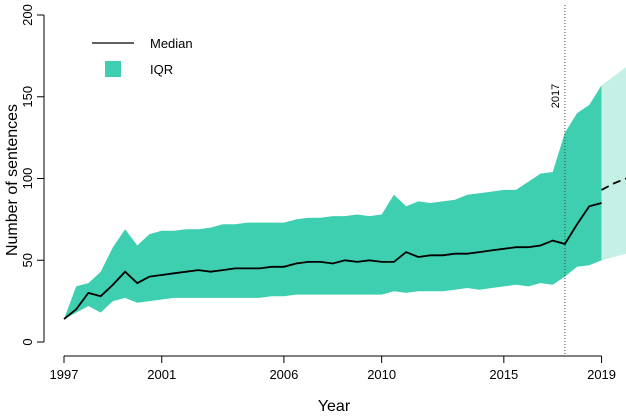  I want to click on annotation-label: 2017, so click(556, 96).